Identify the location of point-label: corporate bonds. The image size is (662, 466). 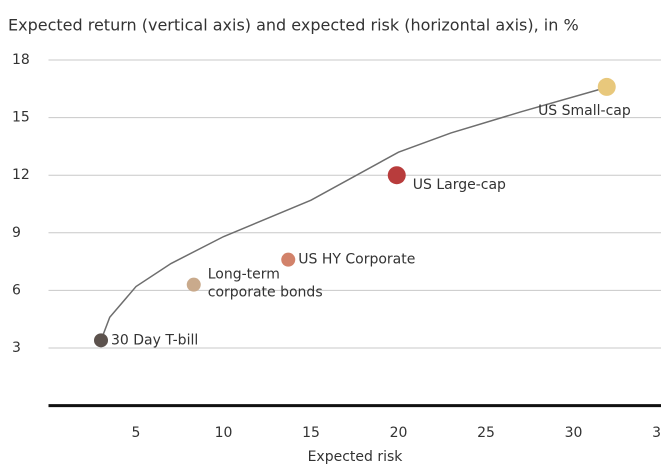
(265, 293).